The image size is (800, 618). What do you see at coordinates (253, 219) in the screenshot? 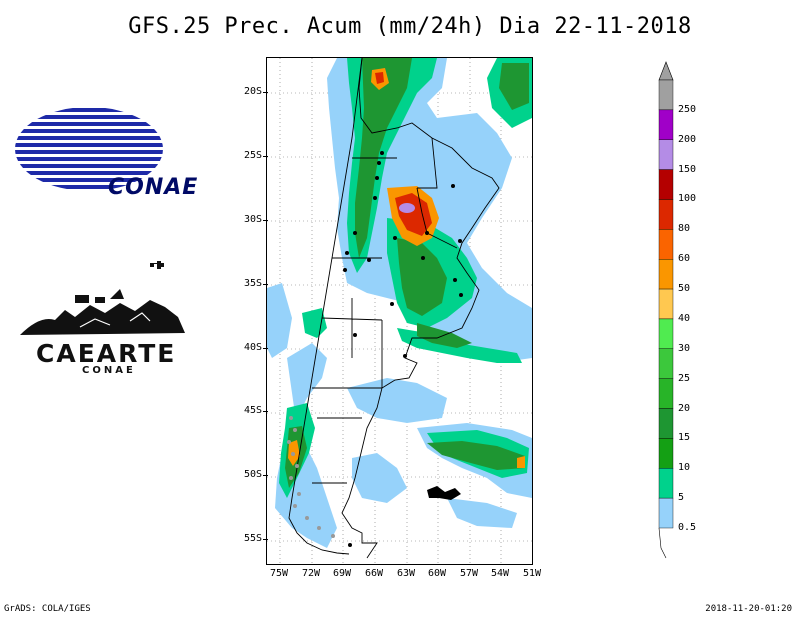
I see `lat-label: 30S` at bounding box center [253, 219].